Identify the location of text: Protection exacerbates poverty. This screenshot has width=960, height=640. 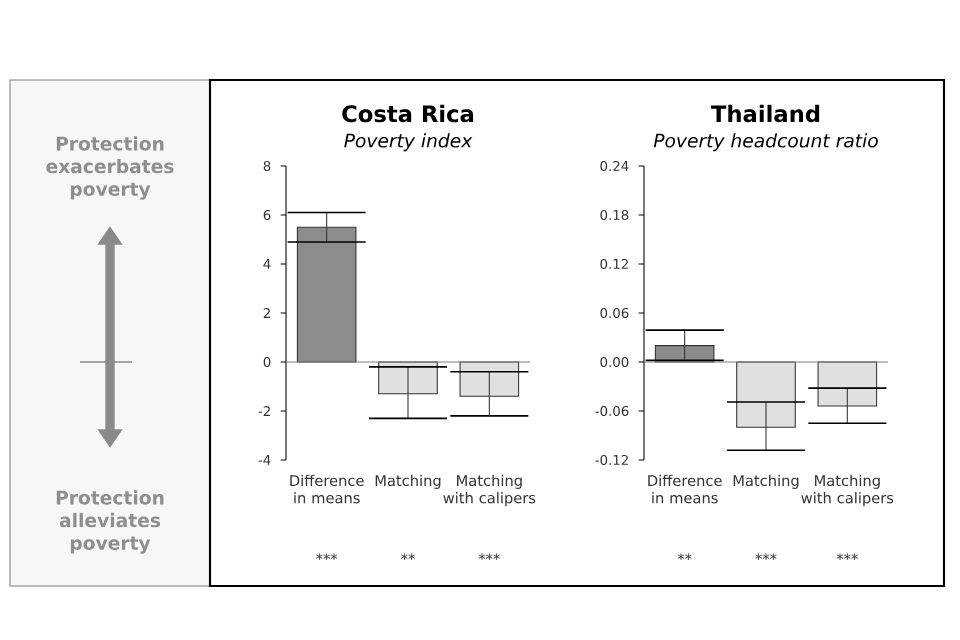
(110, 168).